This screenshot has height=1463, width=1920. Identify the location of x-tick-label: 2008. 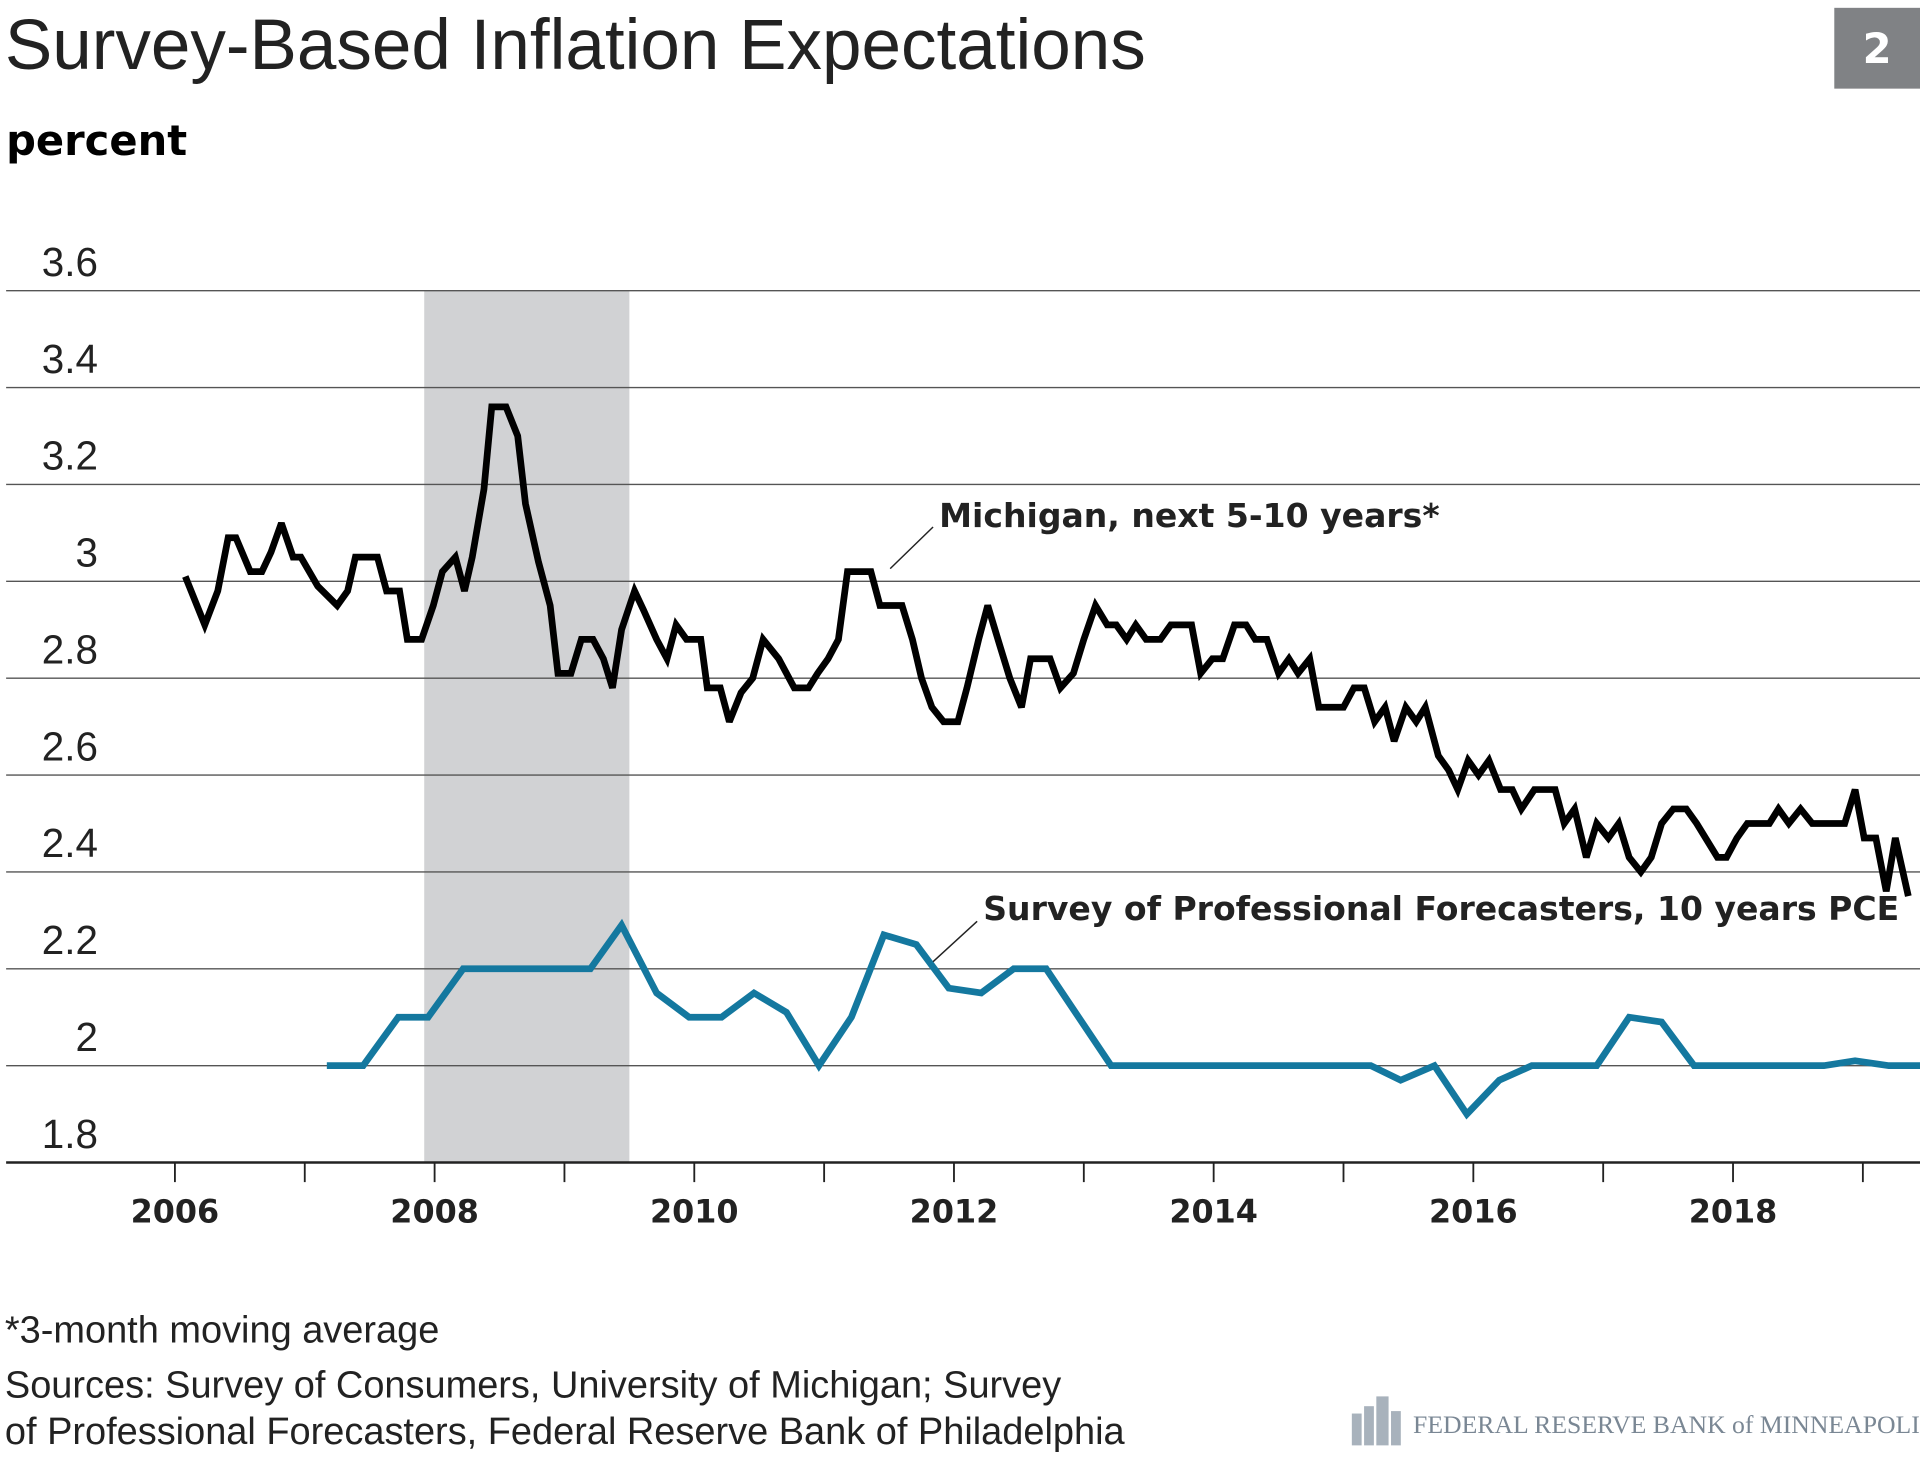
(434, 1212).